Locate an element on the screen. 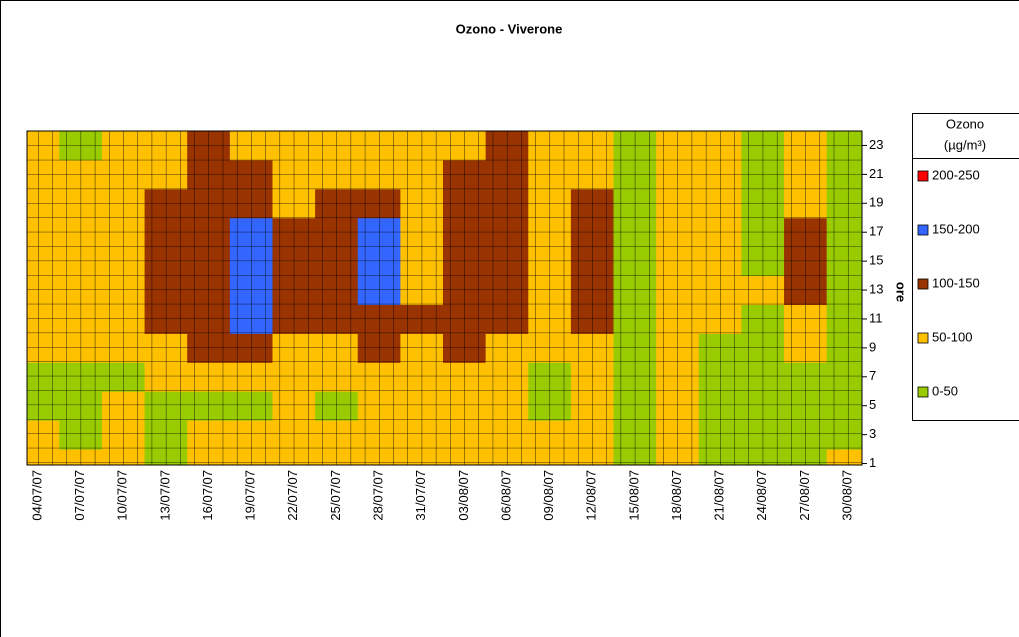 Image resolution: width=1019 pixels, height=637 pixels. y-axis-title: ore is located at coordinates (901, 292).